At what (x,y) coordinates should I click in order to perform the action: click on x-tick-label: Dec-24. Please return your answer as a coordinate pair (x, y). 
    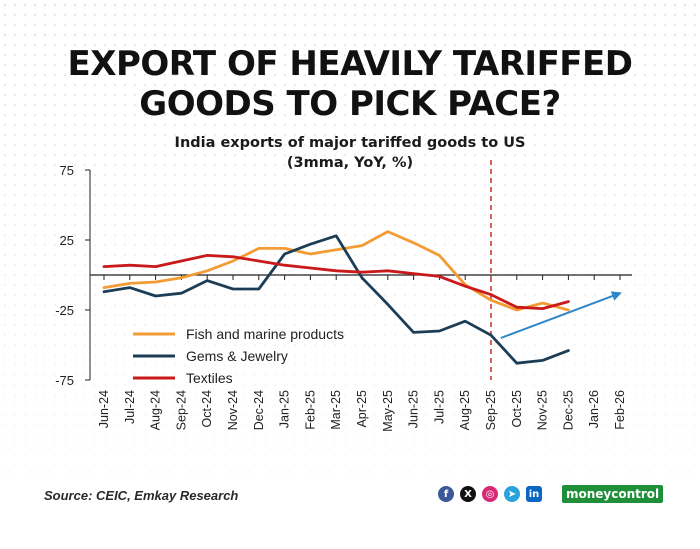
    Looking at the image, I should click on (259, 410).